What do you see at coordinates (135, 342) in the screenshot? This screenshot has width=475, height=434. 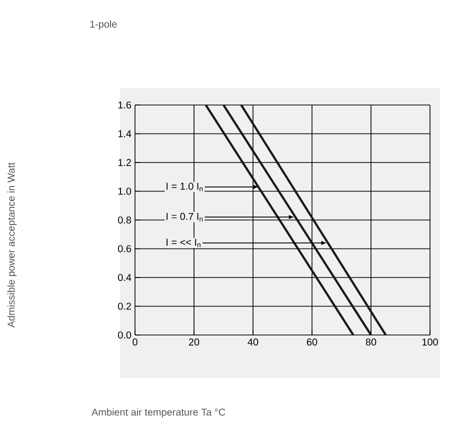 I see `x-tick-label: 0` at bounding box center [135, 342].